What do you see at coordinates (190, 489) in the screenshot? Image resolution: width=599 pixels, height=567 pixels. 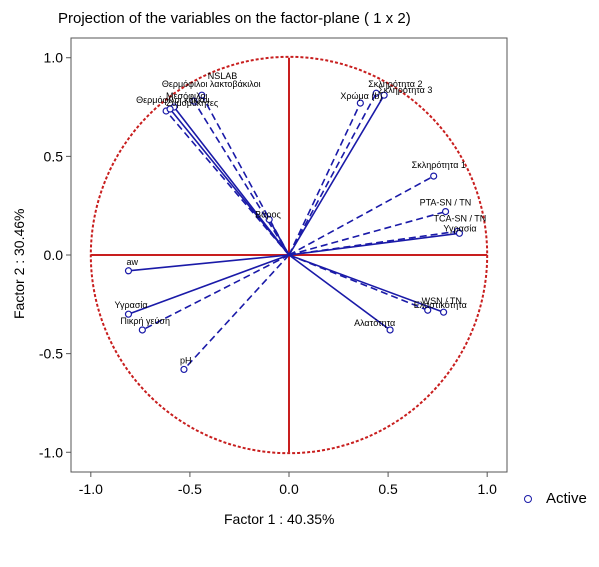 I see `x-tick-label: -0.5` at bounding box center [190, 489].